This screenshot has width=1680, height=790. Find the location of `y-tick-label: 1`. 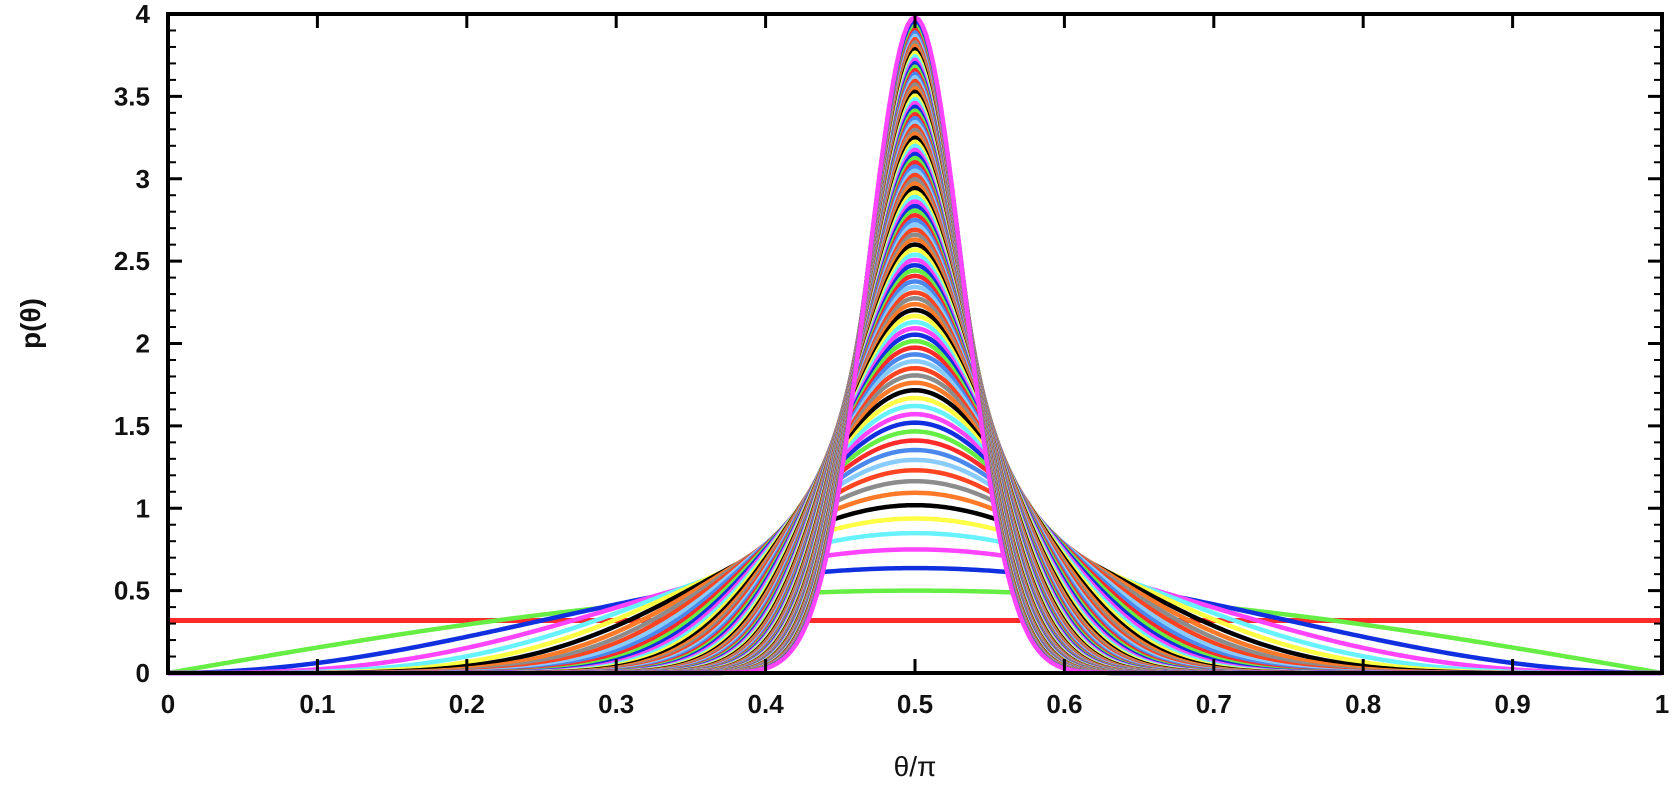

y-tick-label: 1 is located at coordinates (143, 508).